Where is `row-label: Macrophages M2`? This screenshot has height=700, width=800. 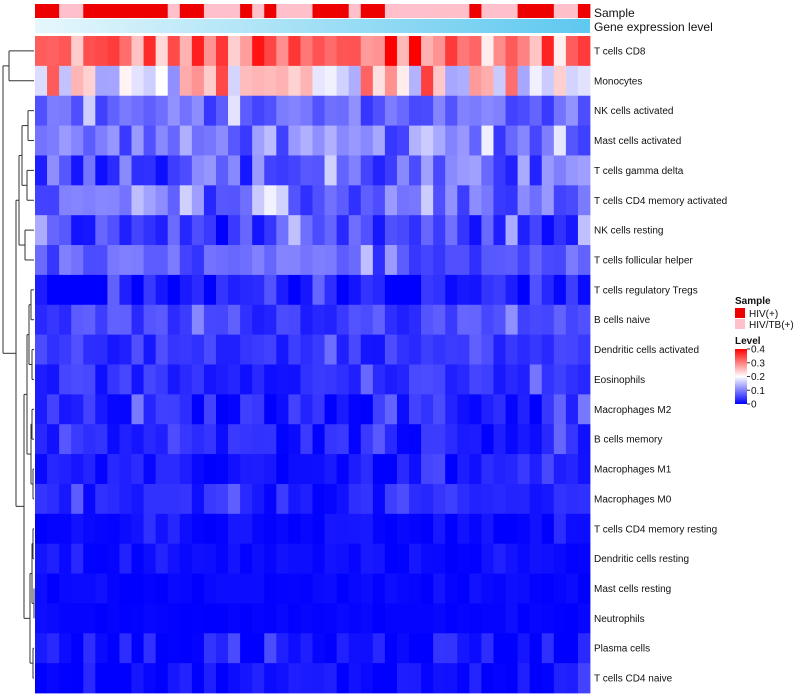
row-label: Macrophages M2 is located at coordinates (633, 410).